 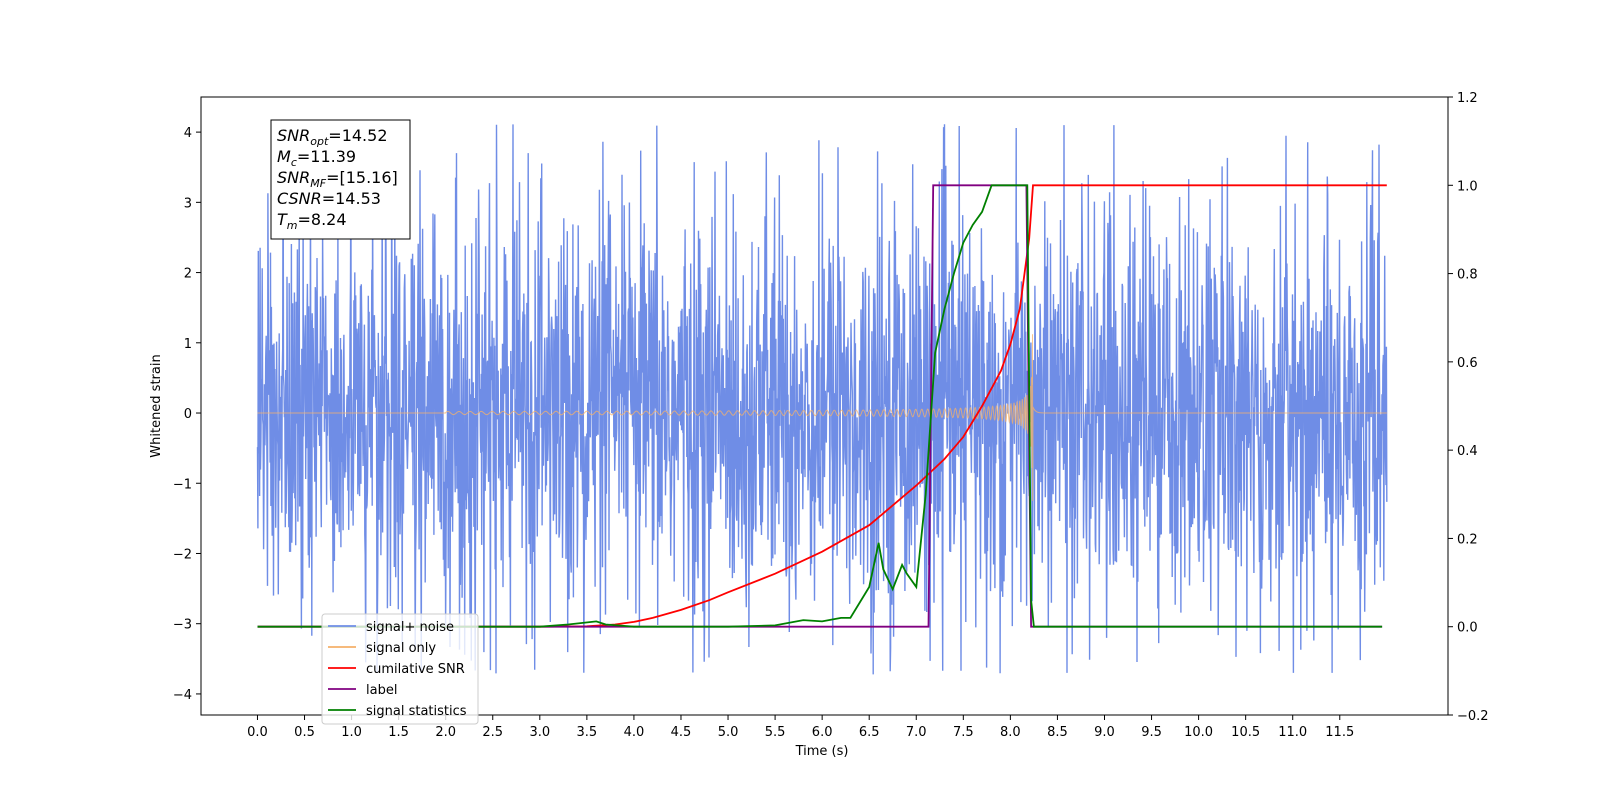 I want to click on x-tick-label: 6.0, so click(x=822, y=732).